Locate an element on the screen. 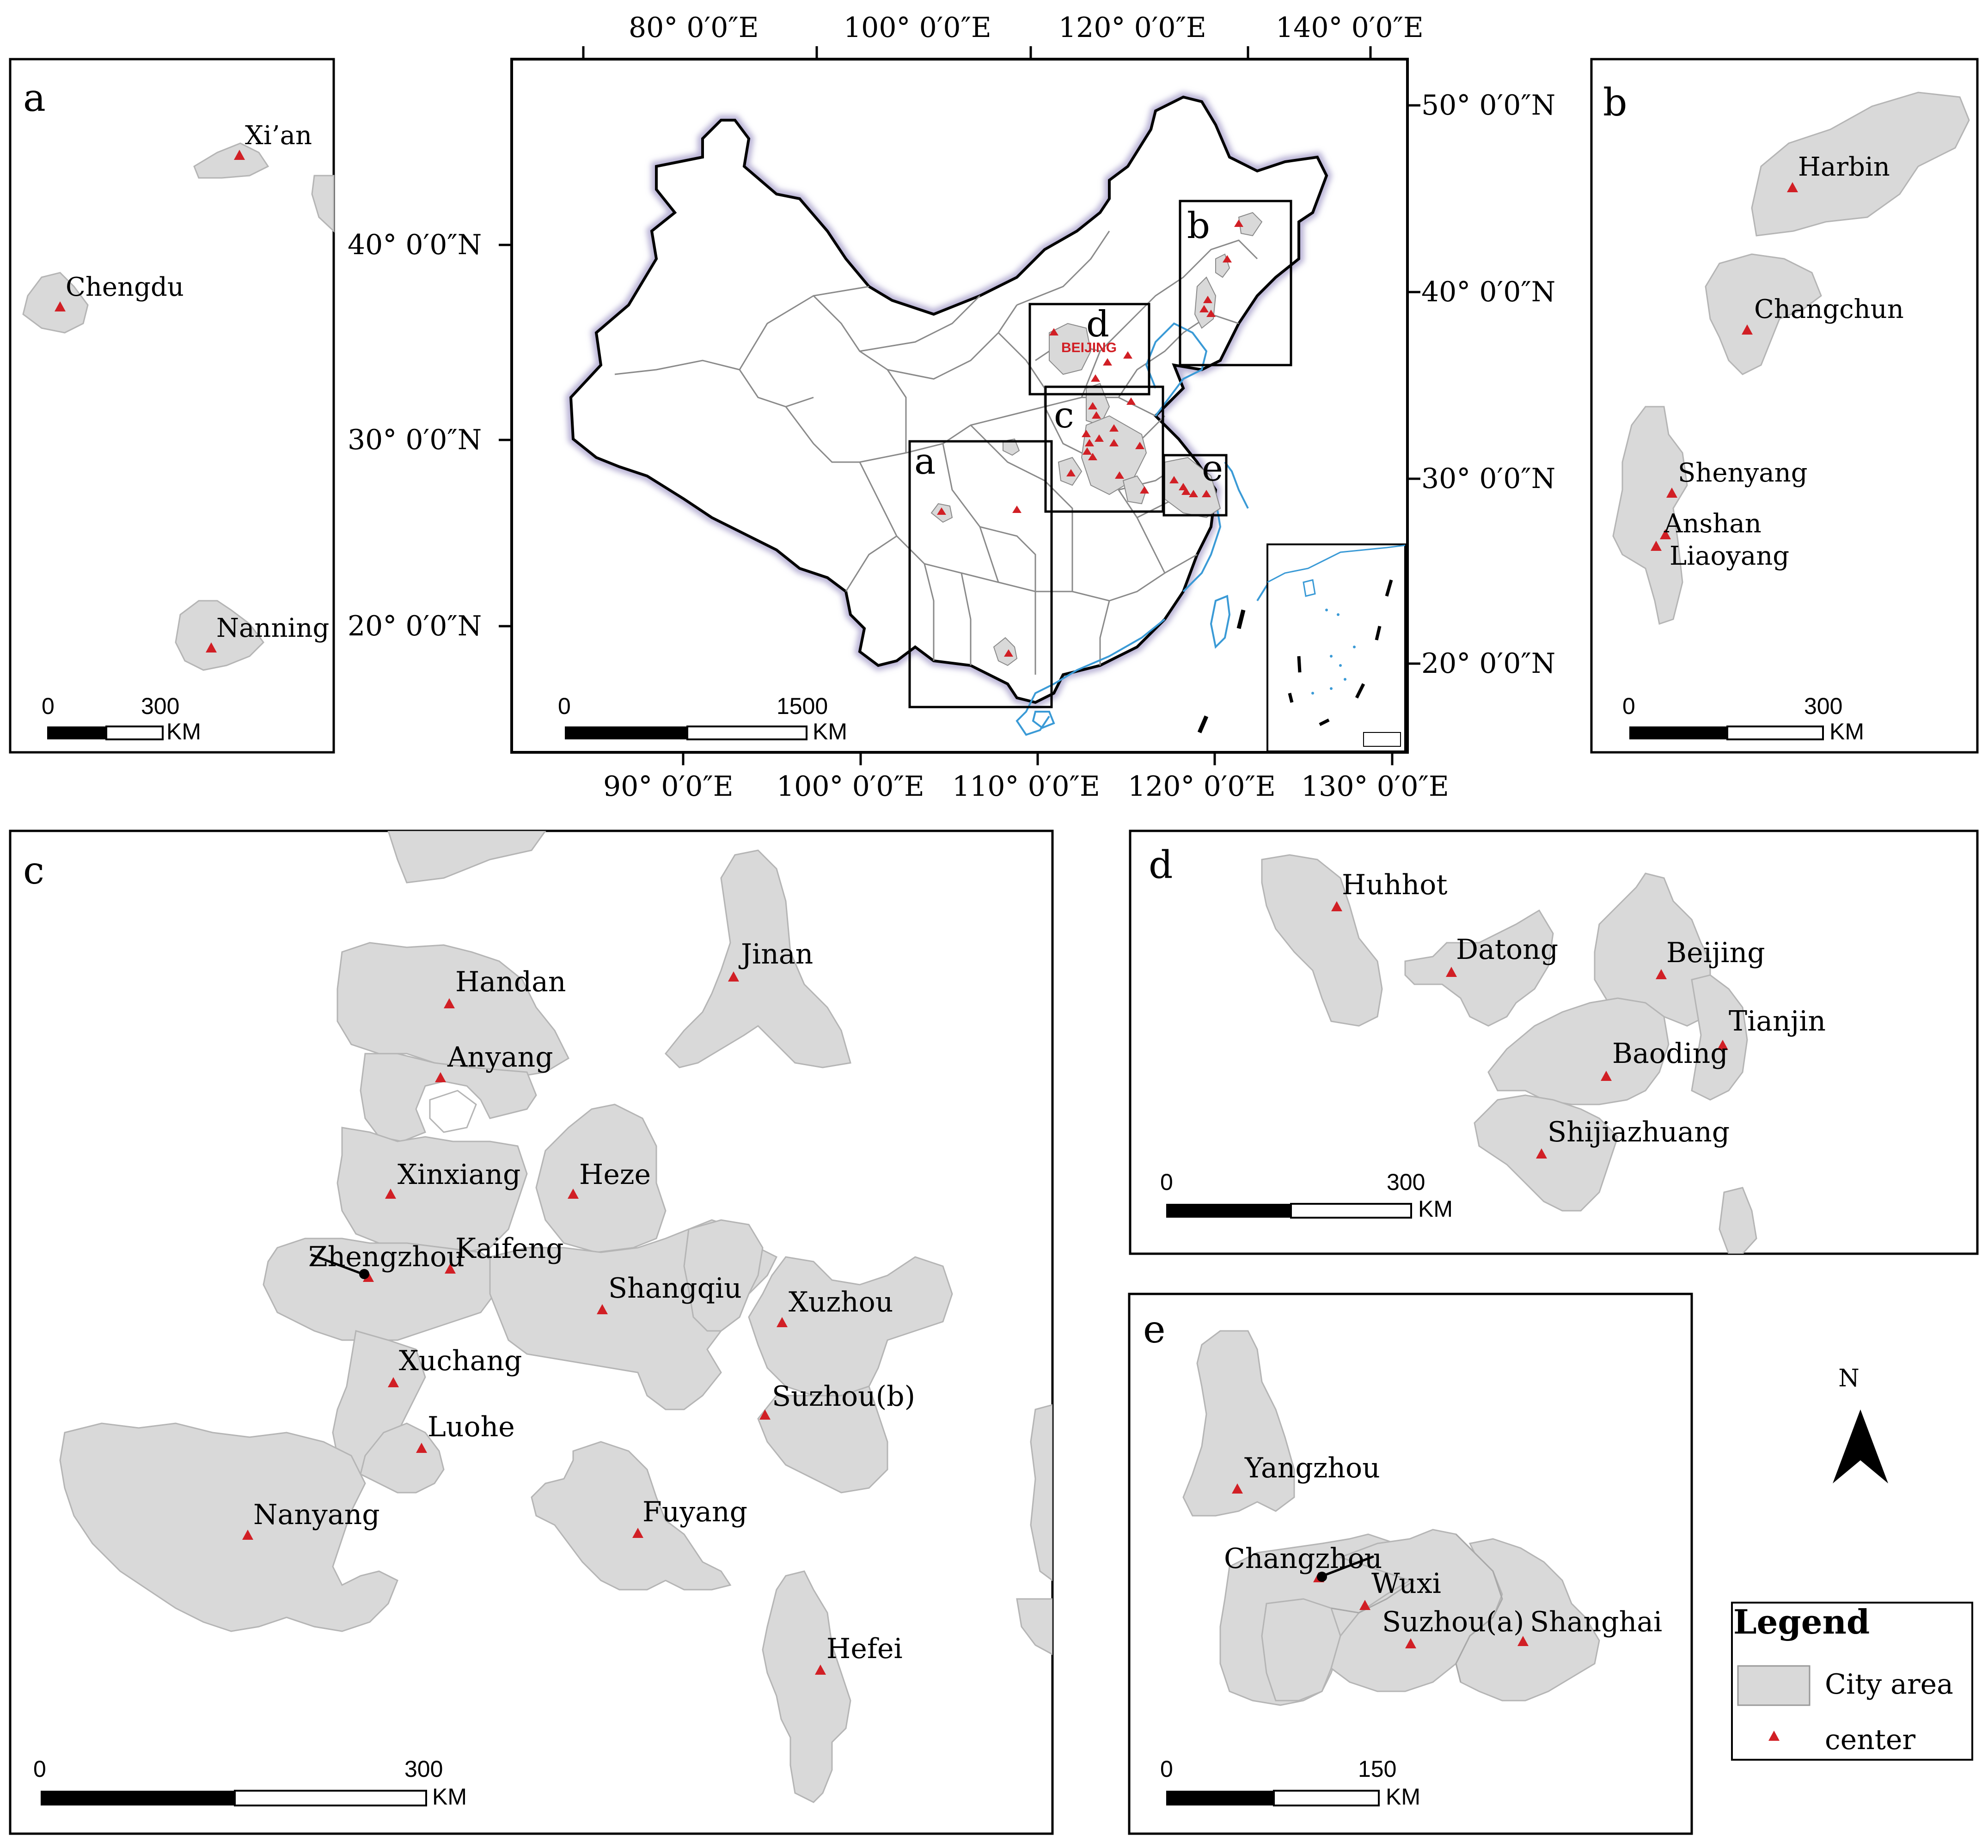  svg-text: 20° 0′0″N is located at coordinates (415, 626).